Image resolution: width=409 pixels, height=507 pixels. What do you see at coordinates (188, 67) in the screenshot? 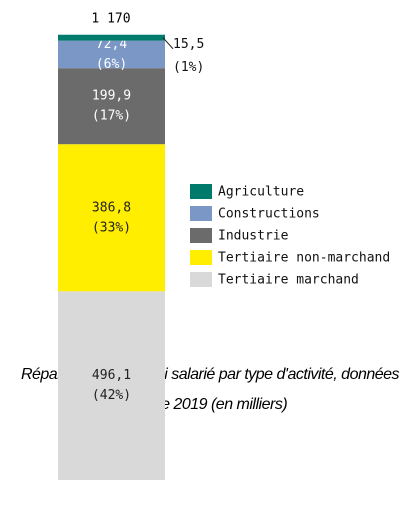
I see `percent-label: (1%)` at bounding box center [188, 67].